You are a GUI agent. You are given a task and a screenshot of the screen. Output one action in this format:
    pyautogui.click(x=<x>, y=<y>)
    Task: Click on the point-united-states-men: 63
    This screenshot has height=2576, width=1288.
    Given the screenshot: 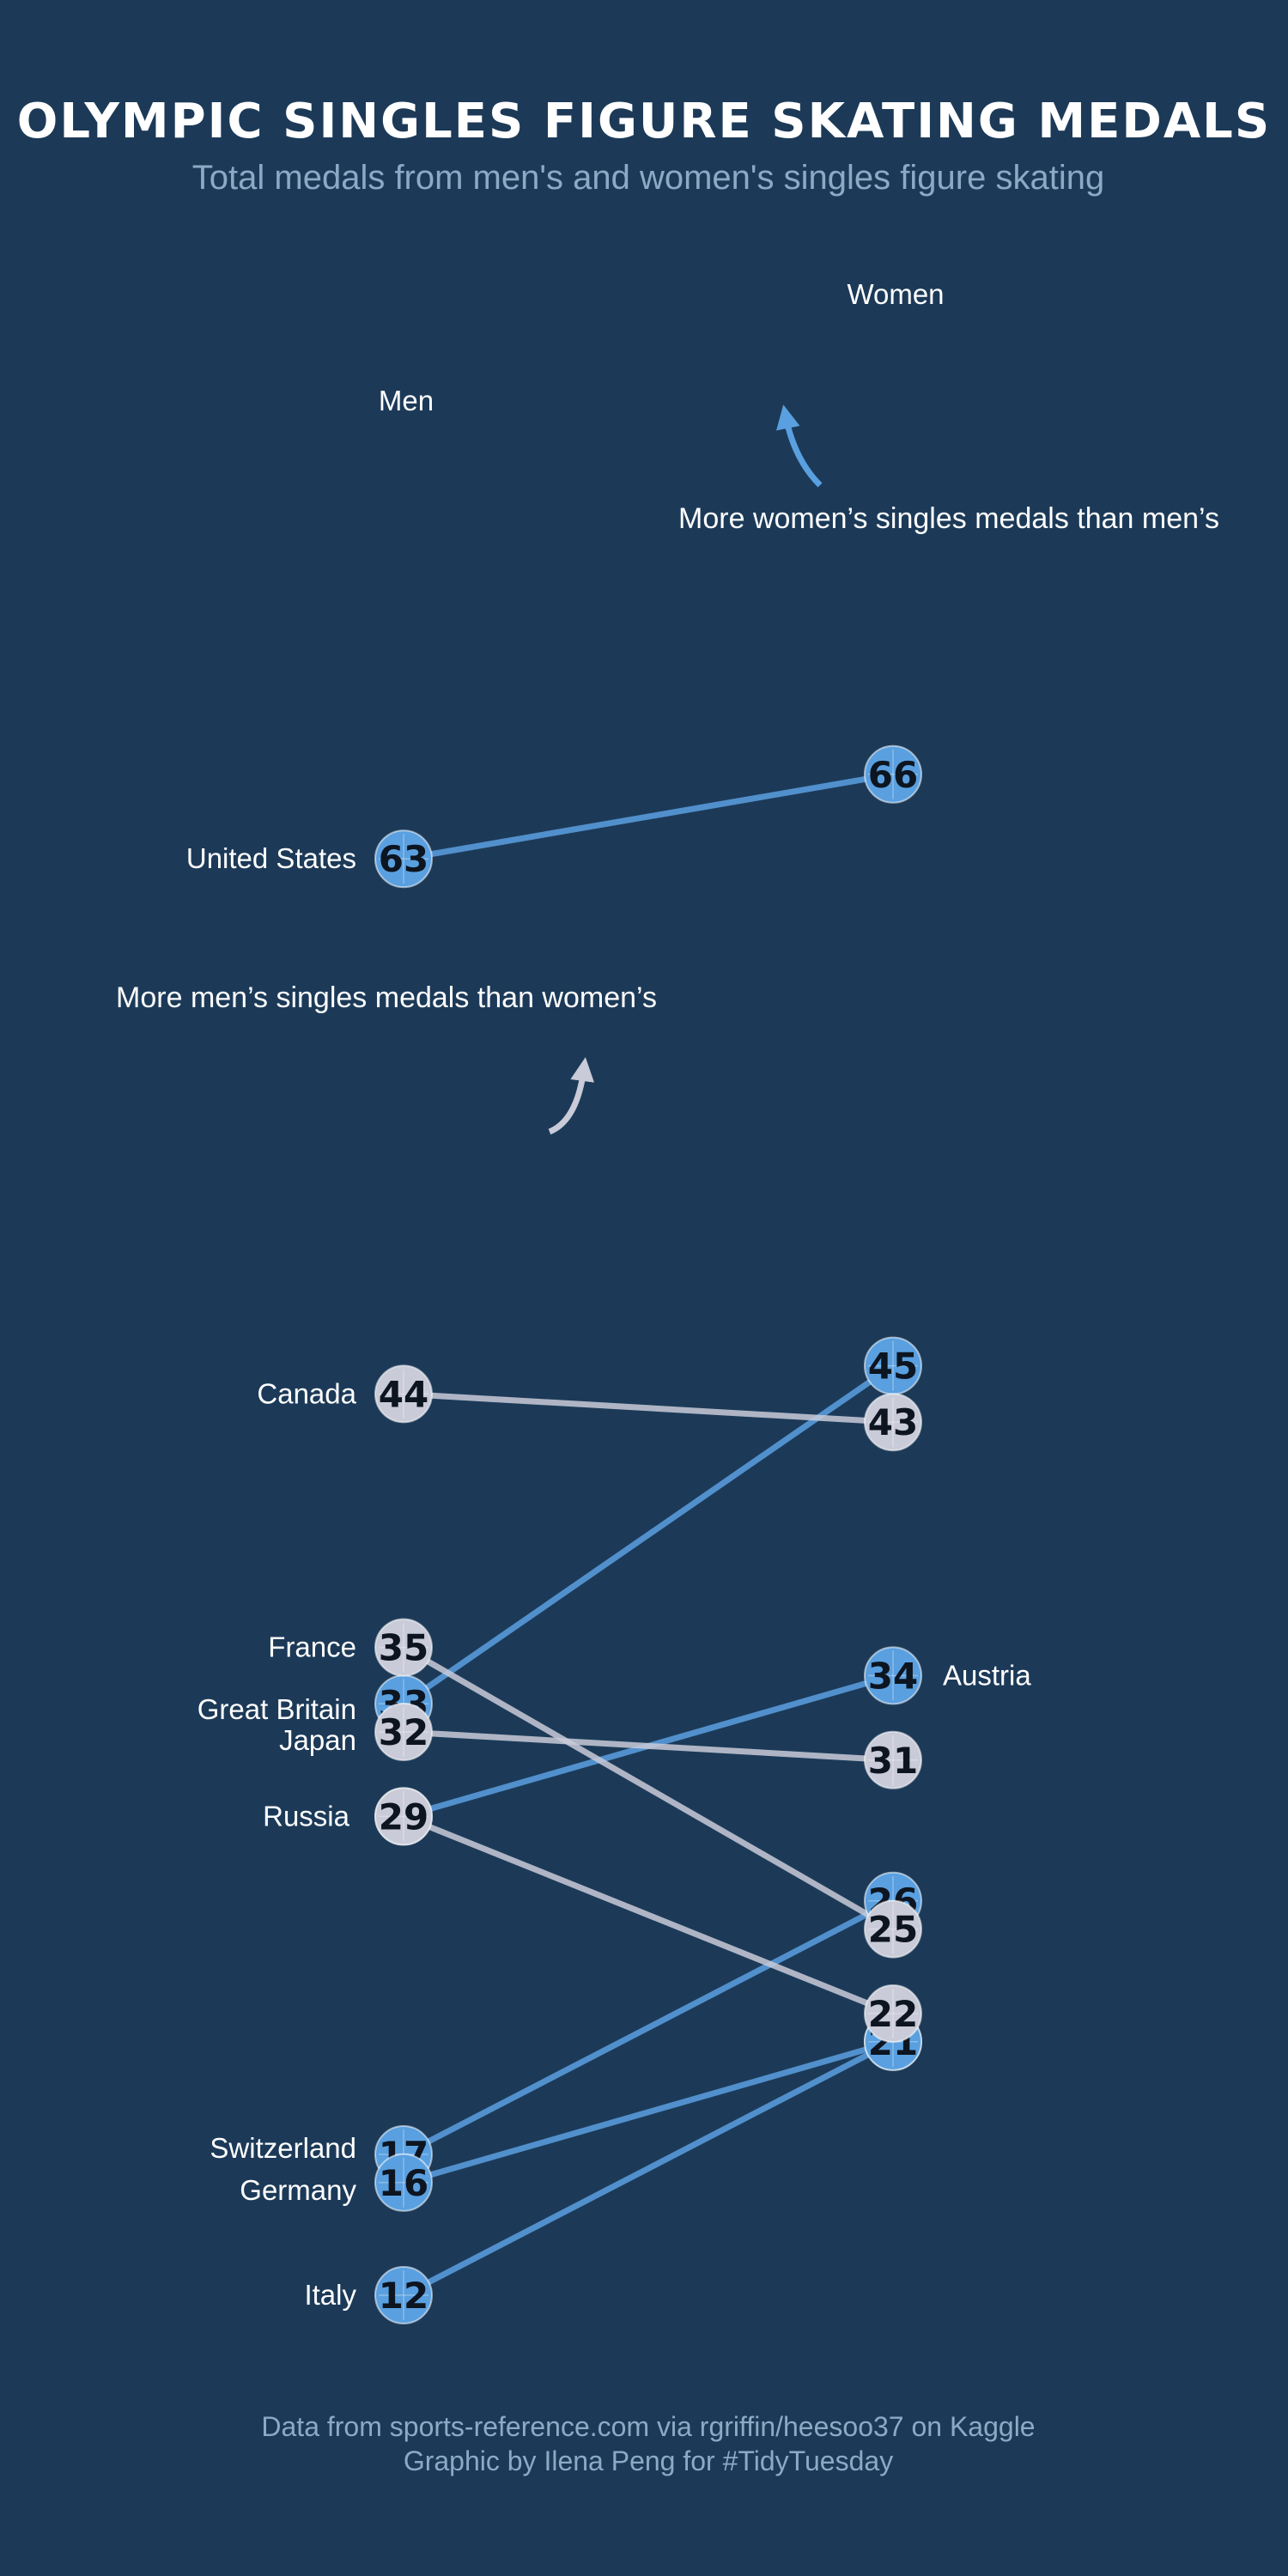 What is the action you would take?
    pyautogui.click(x=403, y=859)
    